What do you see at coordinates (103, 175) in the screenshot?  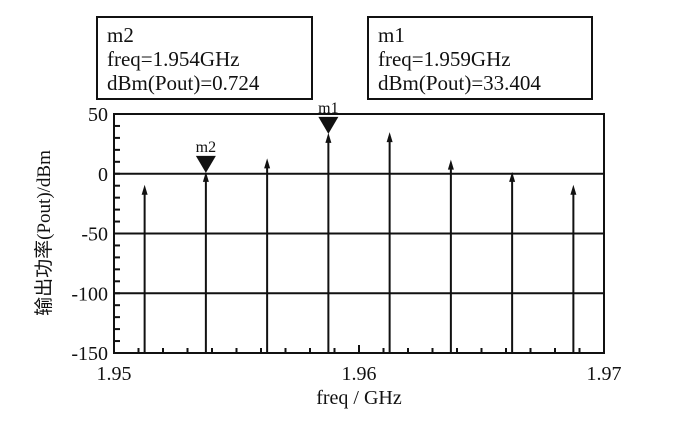 I see `y-tick-label: 0` at bounding box center [103, 175].